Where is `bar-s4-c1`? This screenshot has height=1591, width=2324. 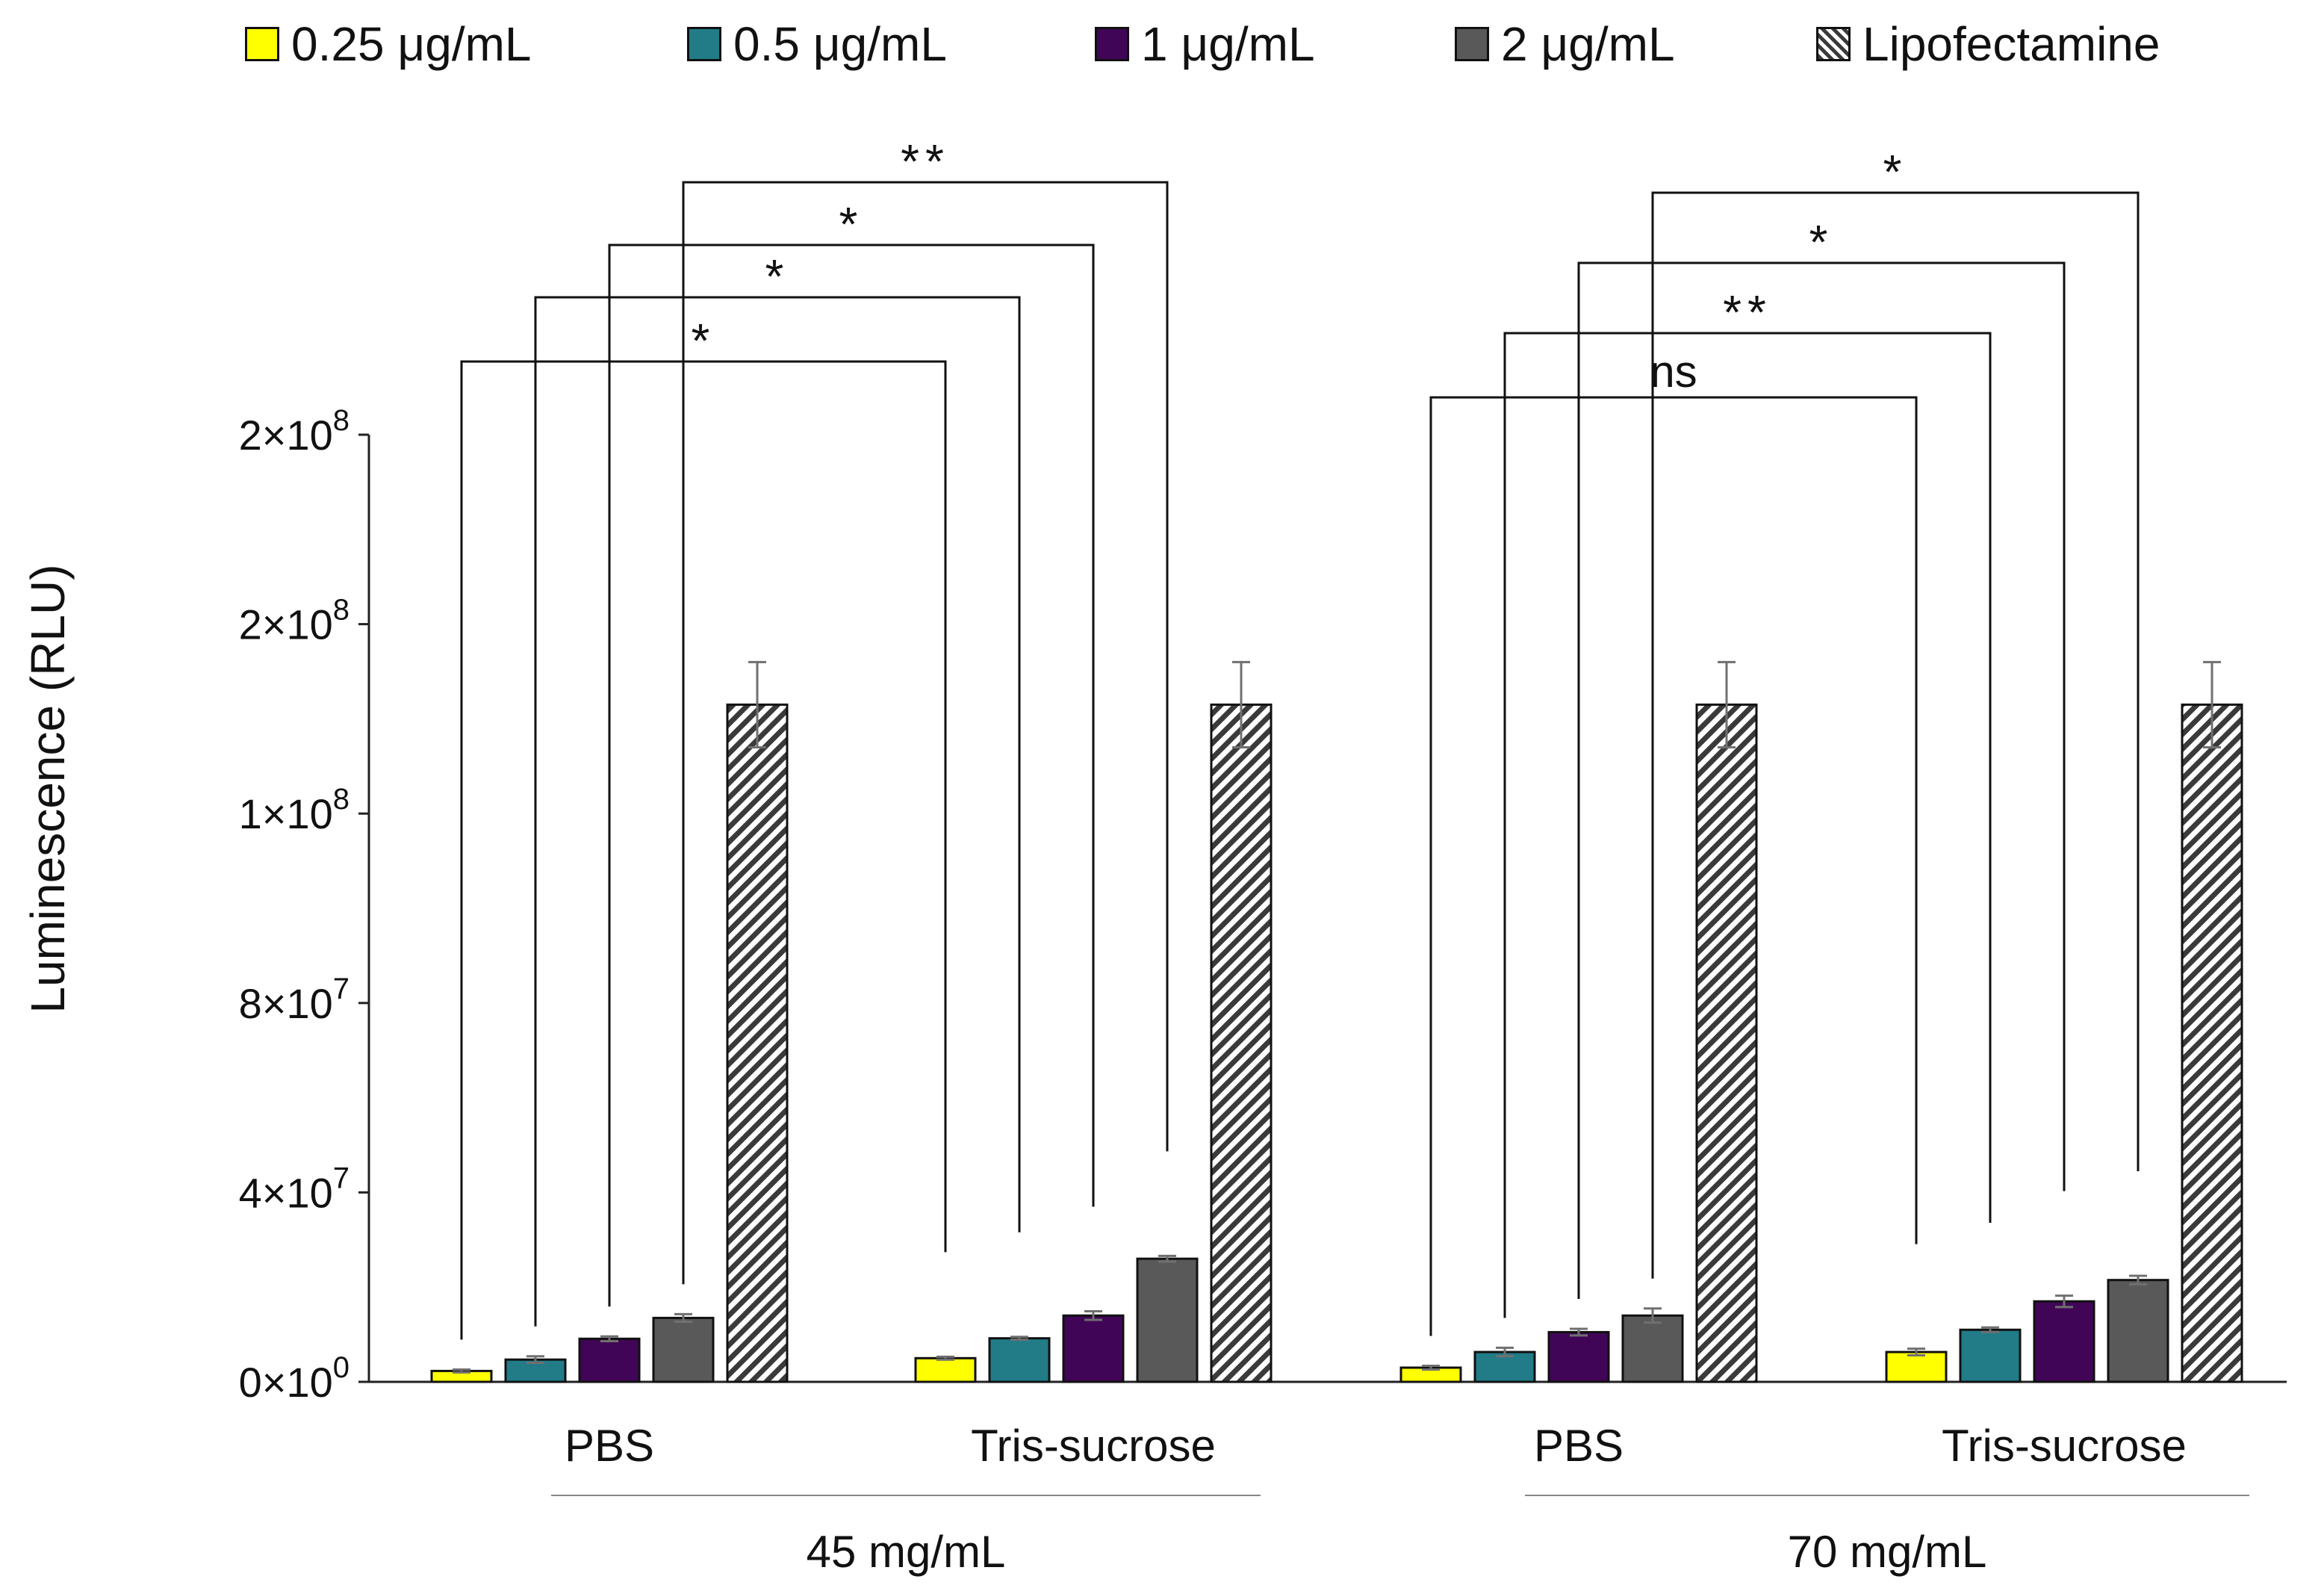
bar-s4-c1 is located at coordinates (1241, 1043).